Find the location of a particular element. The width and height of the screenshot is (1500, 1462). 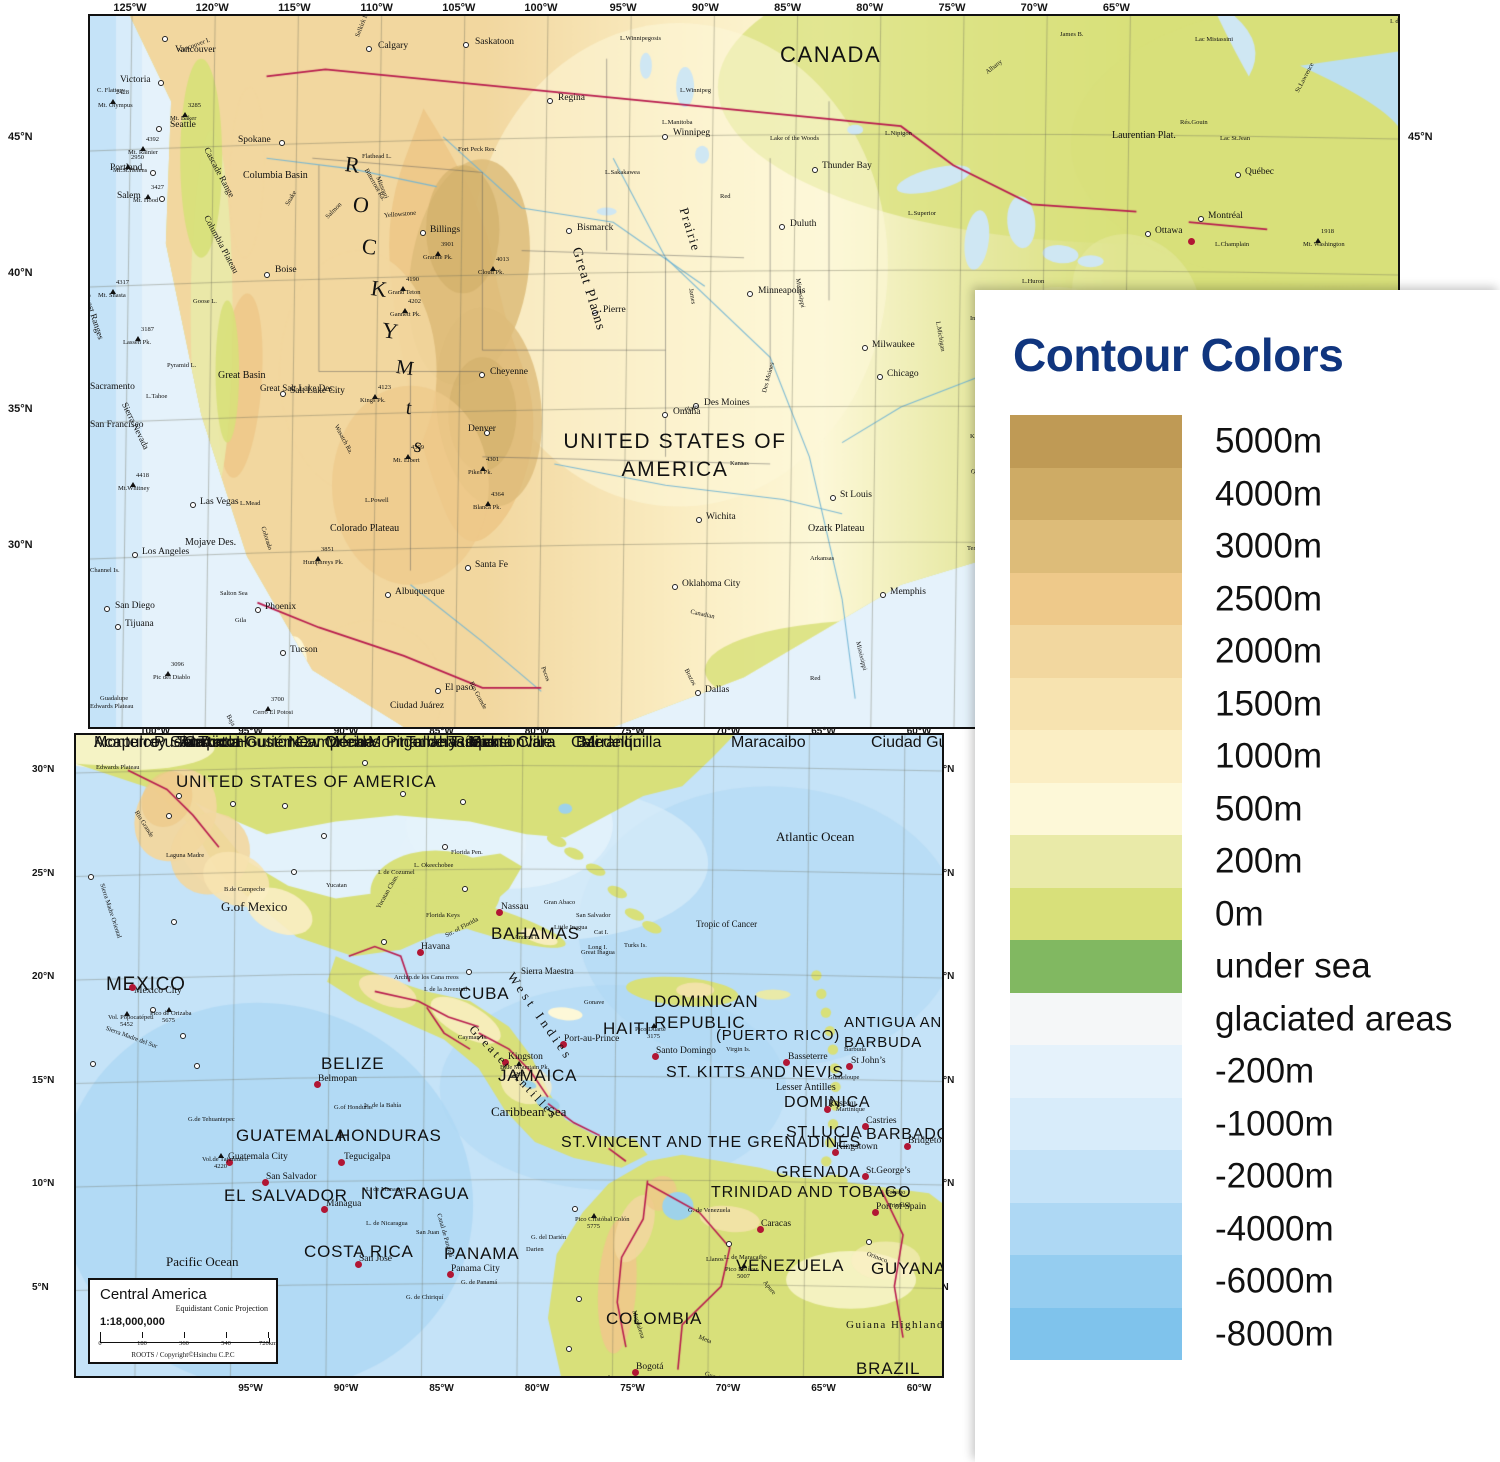

scalebox-scale: 1:18,000,000 is located at coordinates (132, 1322).